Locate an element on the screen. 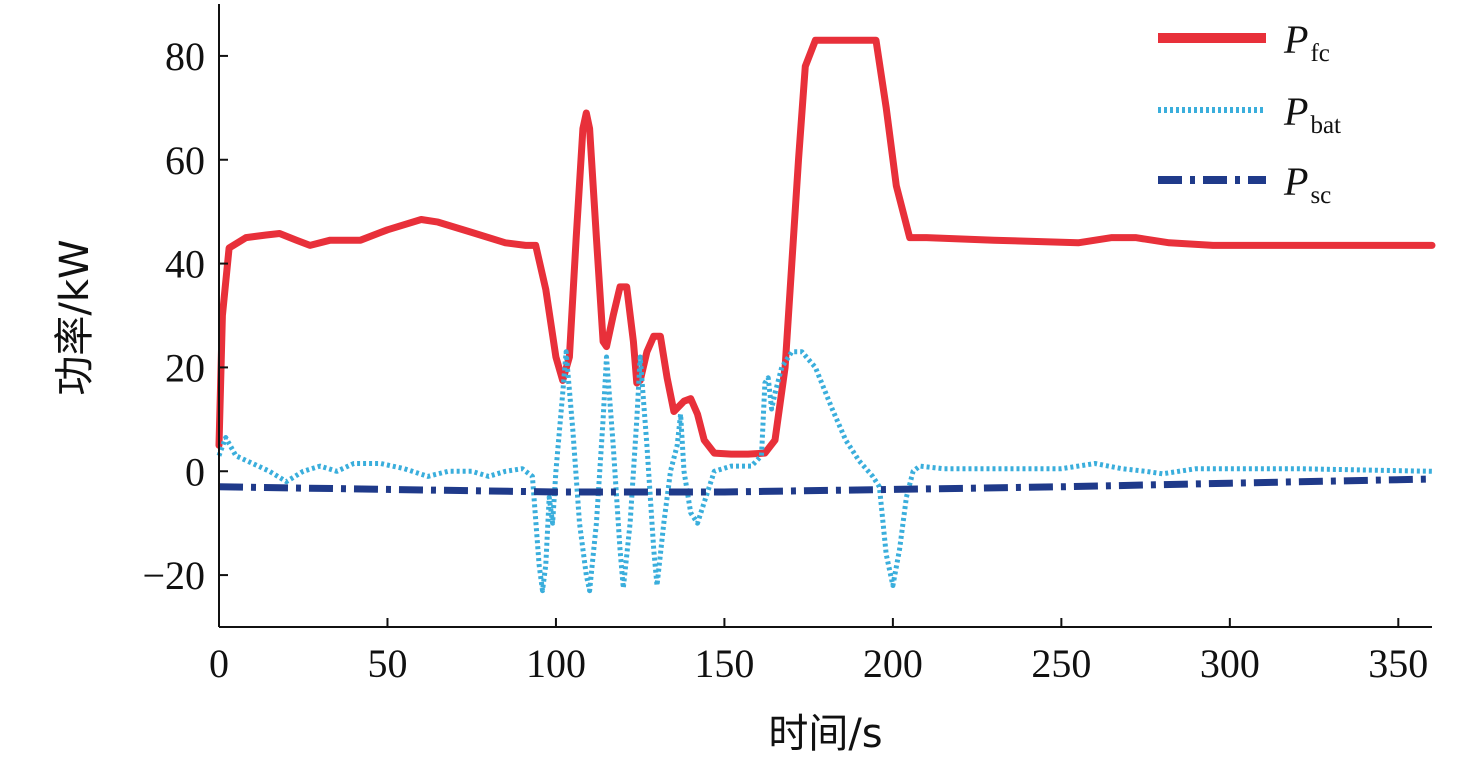  x-tick-label: 250 is located at coordinates (1061, 663).